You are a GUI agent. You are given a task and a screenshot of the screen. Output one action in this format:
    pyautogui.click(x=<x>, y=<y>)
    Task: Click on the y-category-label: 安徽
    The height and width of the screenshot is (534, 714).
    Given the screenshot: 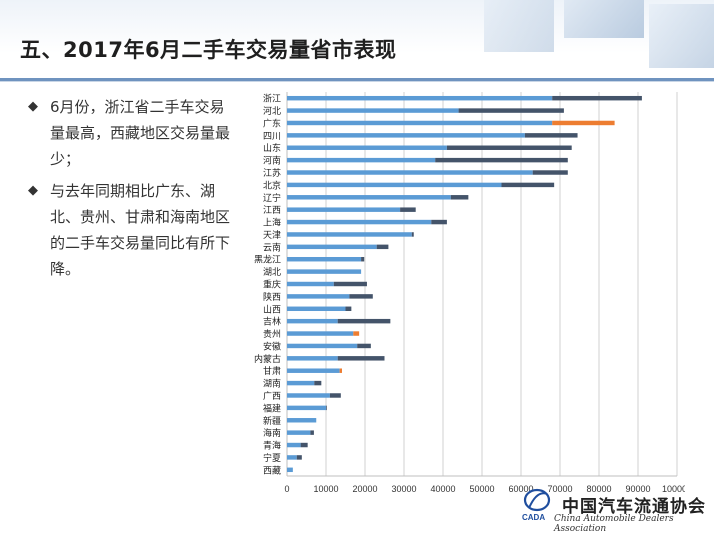 What is the action you would take?
    pyautogui.click(x=272, y=346)
    